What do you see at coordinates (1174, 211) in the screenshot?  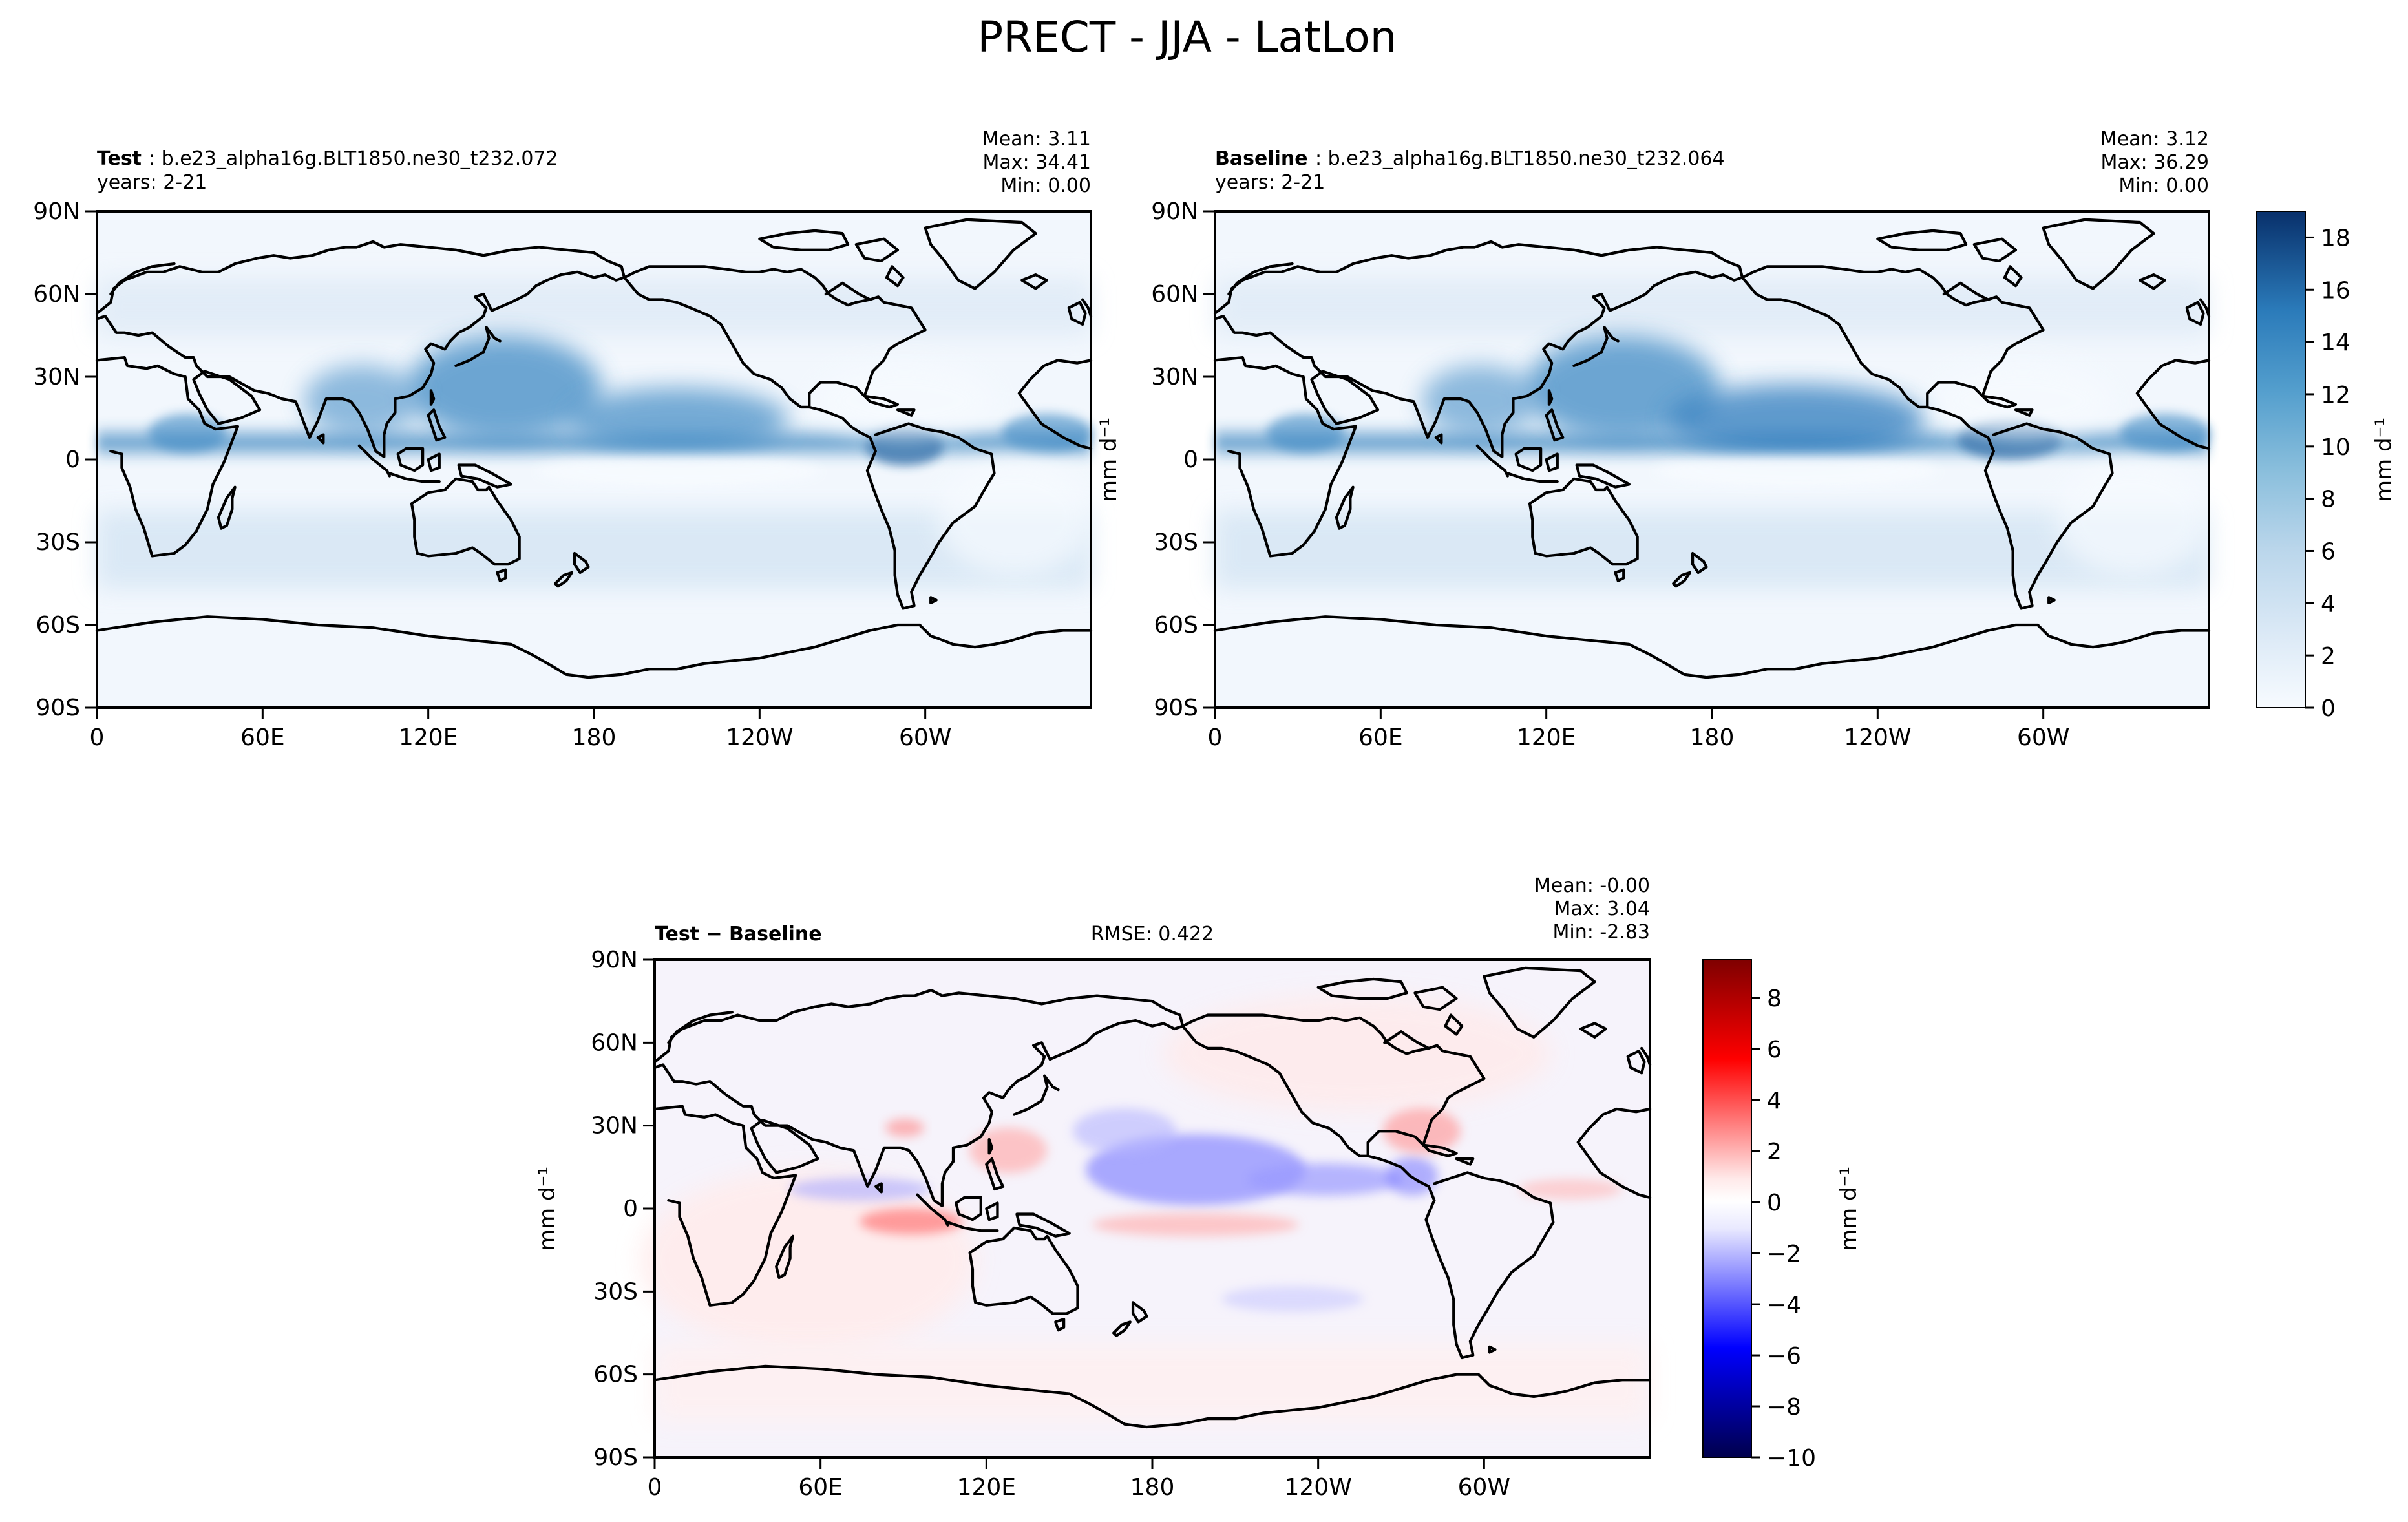 I see `baseline-y-tick-label: 90N` at bounding box center [1174, 211].